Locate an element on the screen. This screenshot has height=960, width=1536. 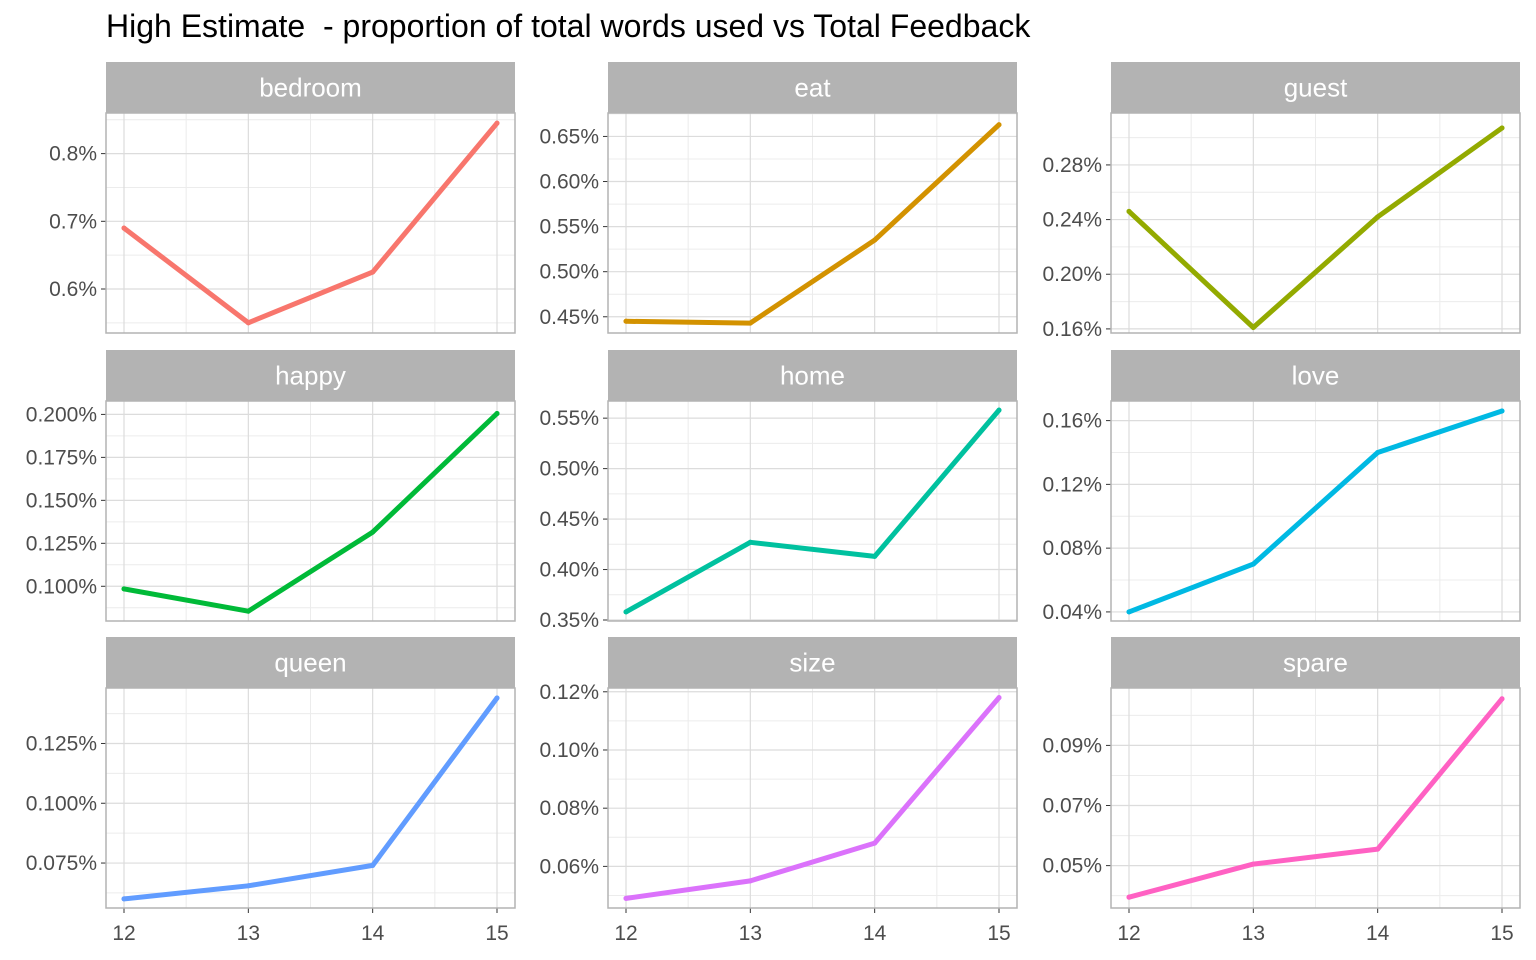
y-tick-label: 0.200% is located at coordinates (61, 414).